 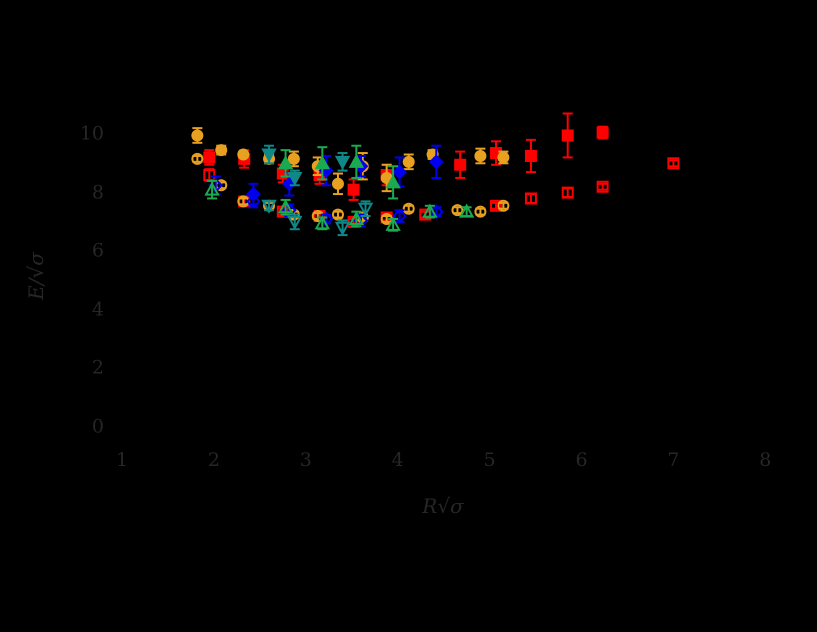 I want to click on x-axis-label: R√σ, so click(x=443, y=506).